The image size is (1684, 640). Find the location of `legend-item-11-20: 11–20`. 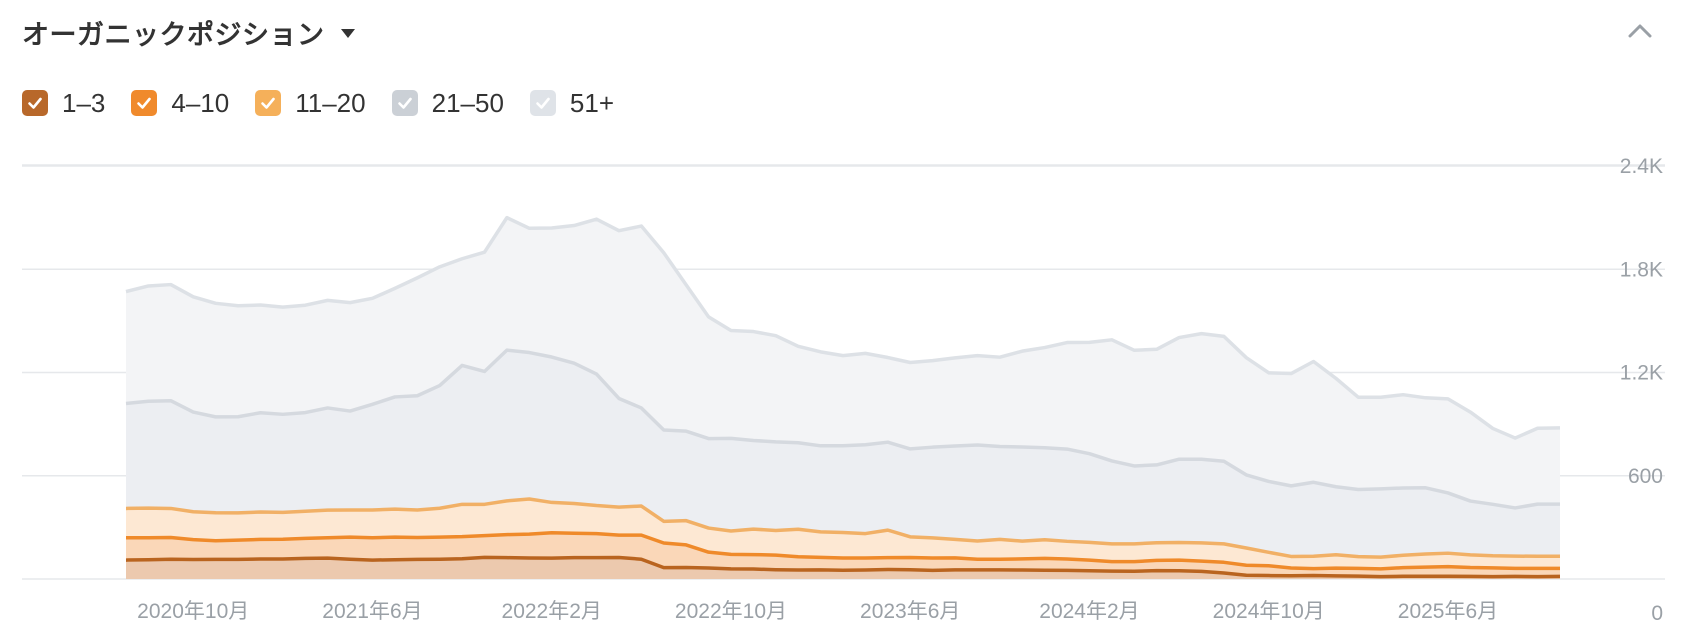

legend-item-11-20: 11–20 is located at coordinates (310, 103).